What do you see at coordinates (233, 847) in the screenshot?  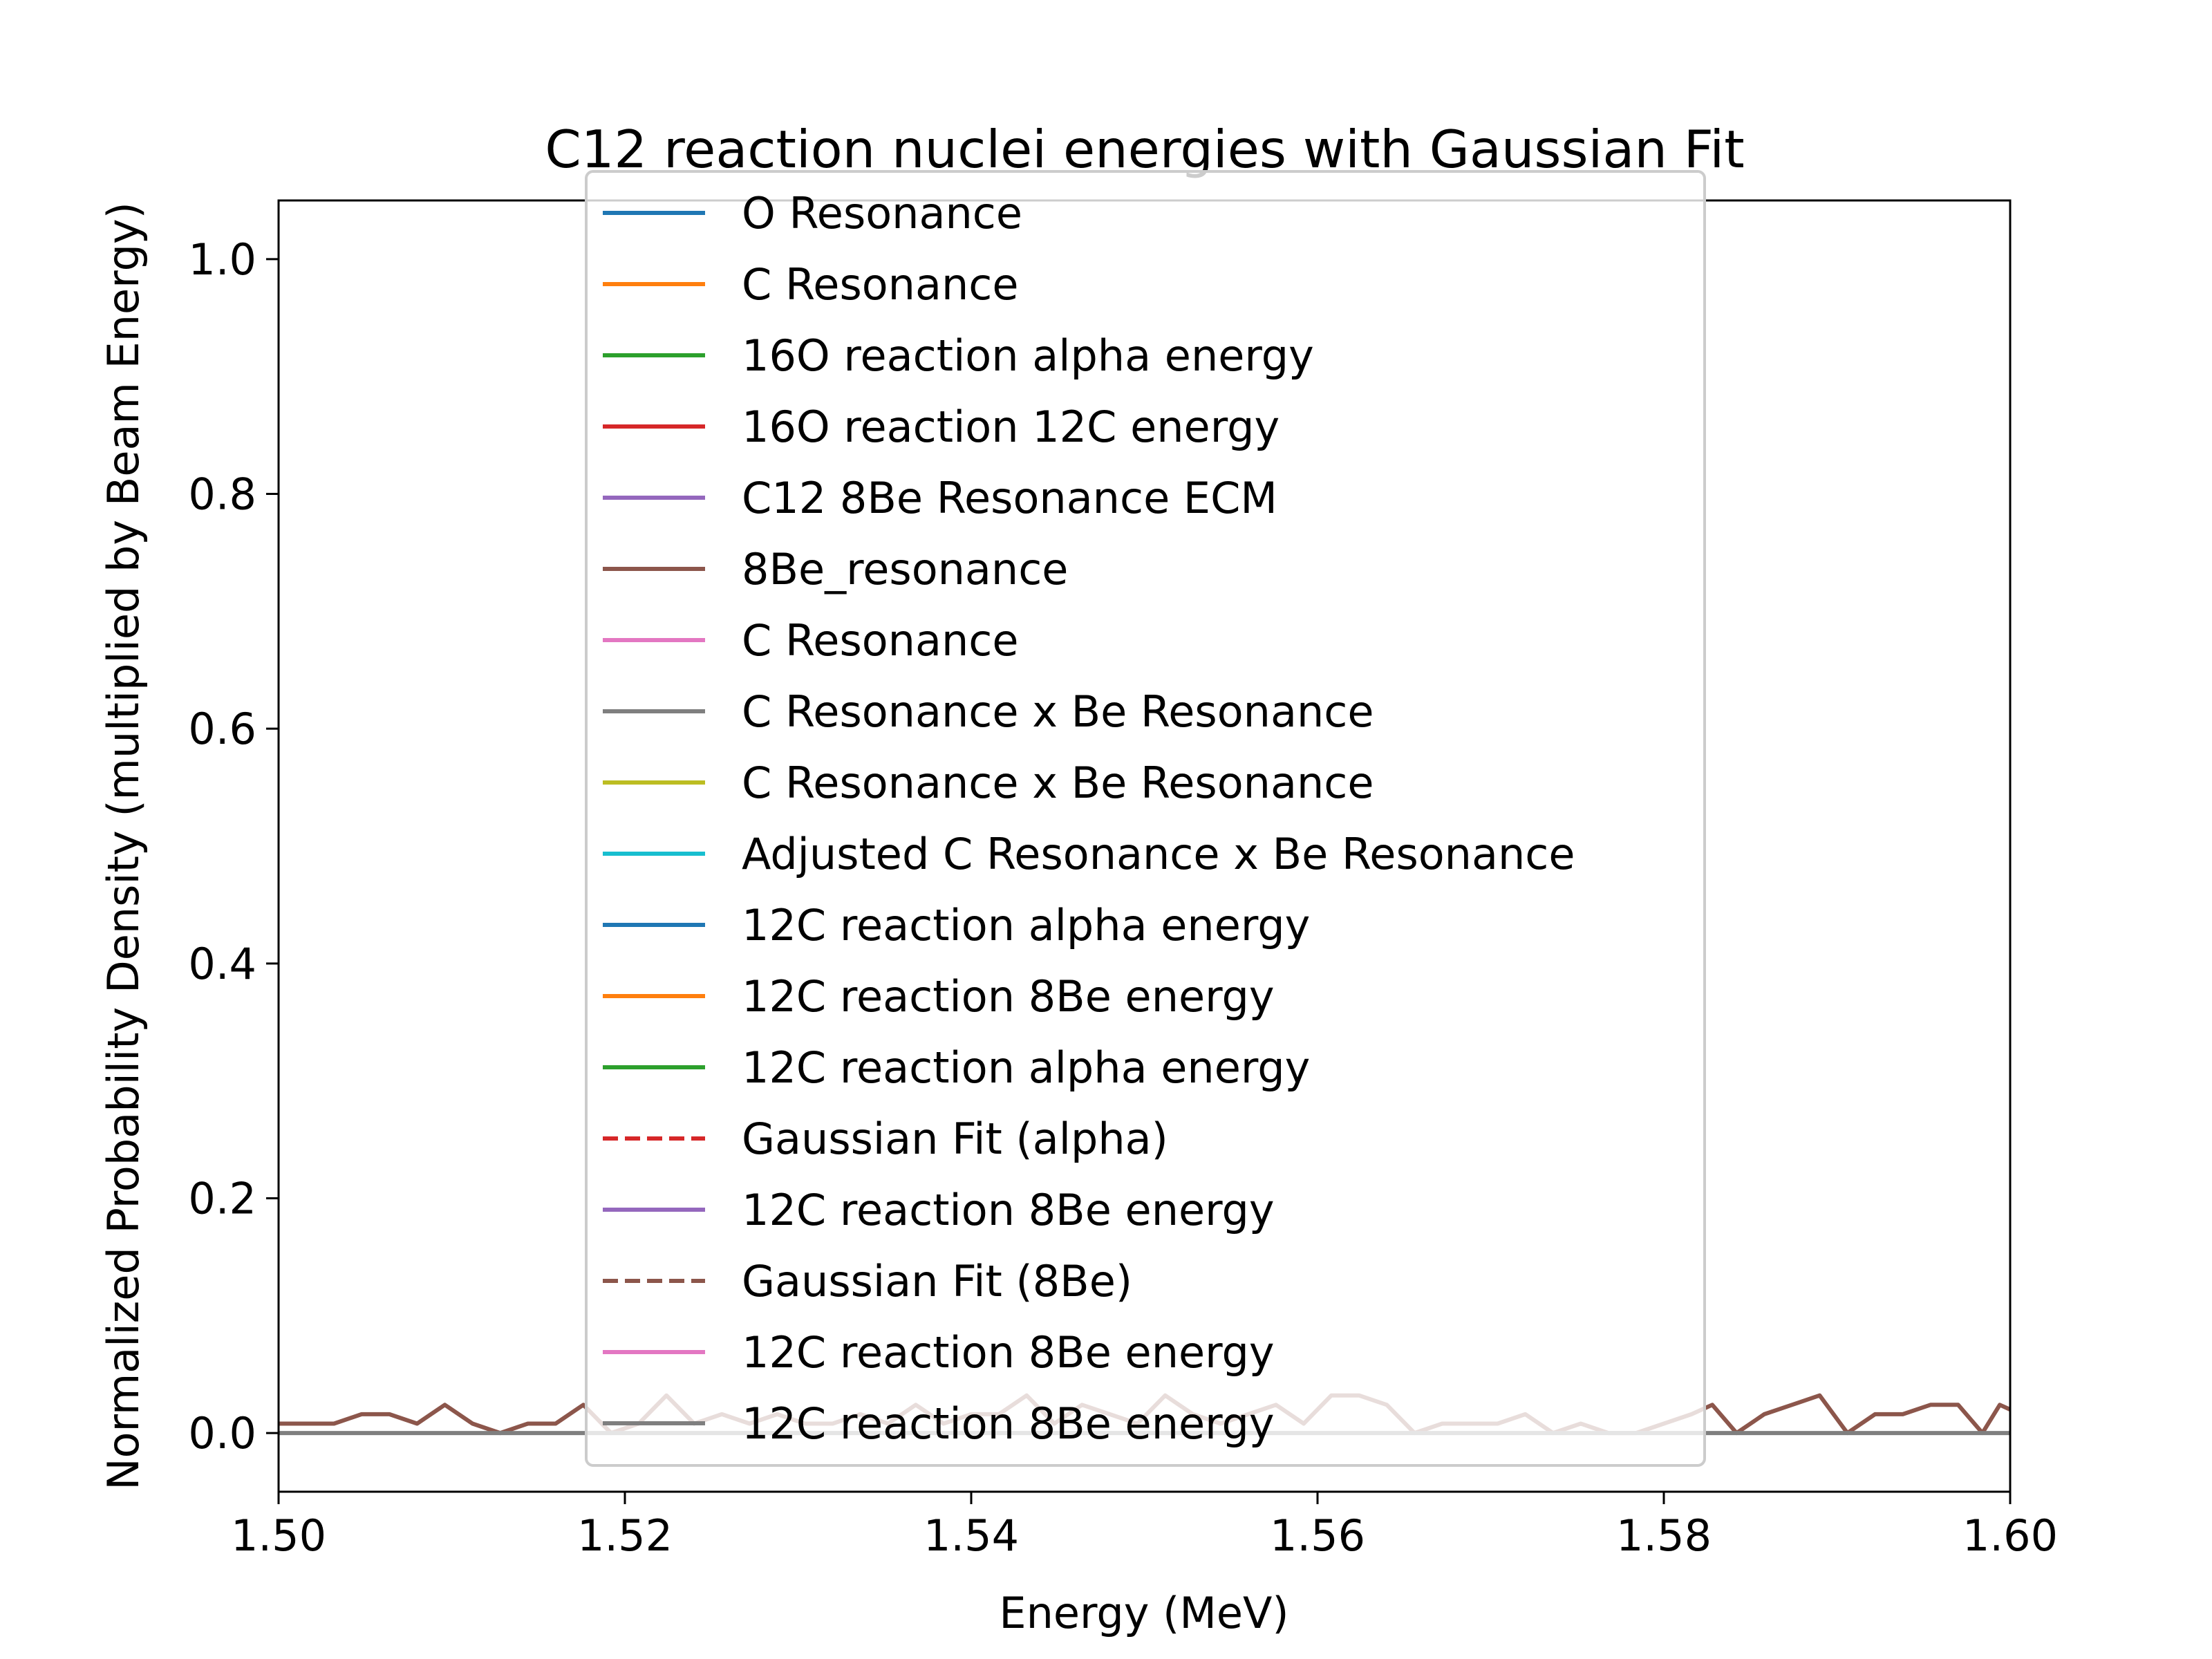 I see `y-axis-ticks: 0.0 0.2 0.4 0.6 0.8 1.0` at bounding box center [233, 847].